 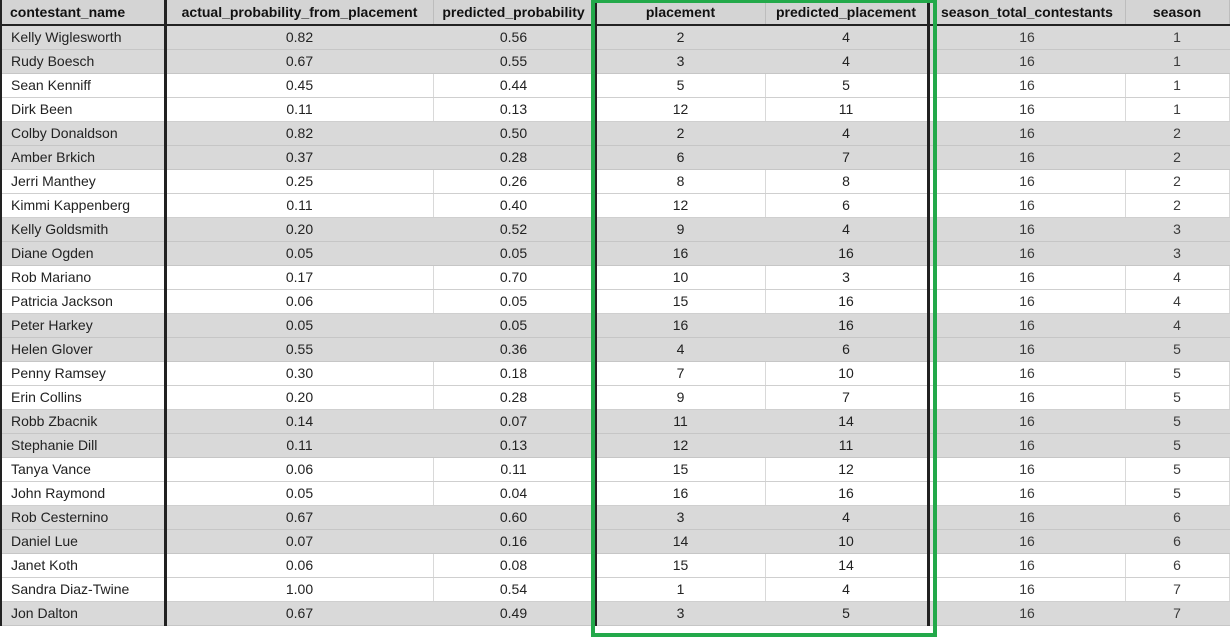 What do you see at coordinates (679, 541) in the screenshot?
I see `cell-placement: 14` at bounding box center [679, 541].